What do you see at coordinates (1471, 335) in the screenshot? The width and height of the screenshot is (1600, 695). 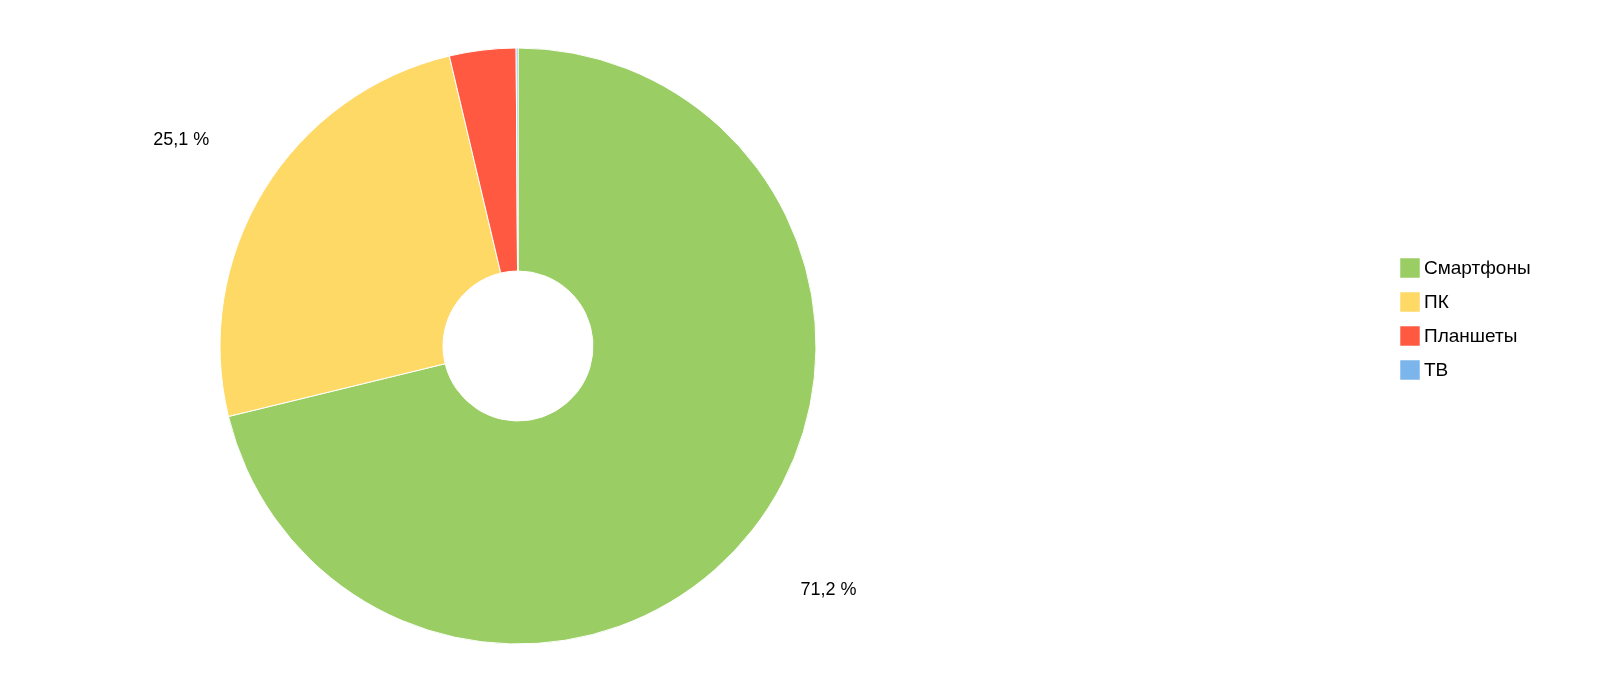 I see `legend-label: Планшеты` at bounding box center [1471, 335].